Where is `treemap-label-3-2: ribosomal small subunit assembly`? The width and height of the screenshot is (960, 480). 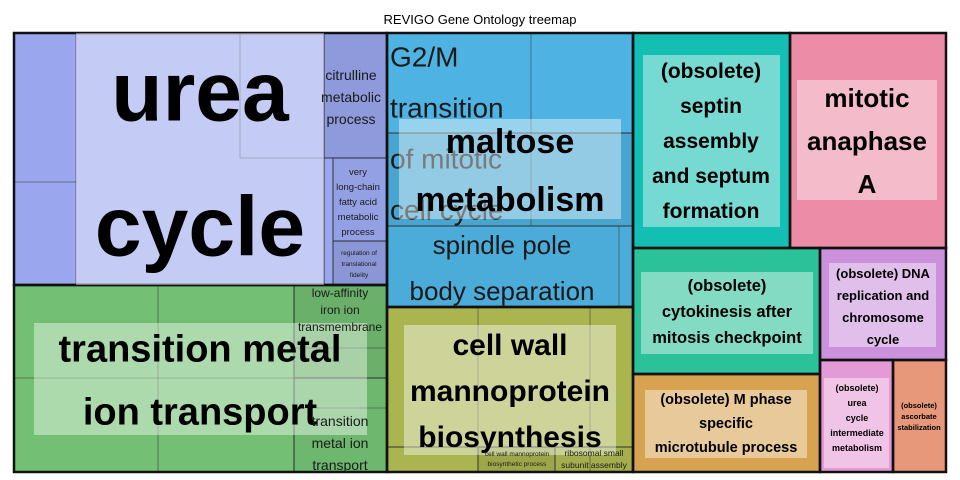 treemap-label-3-2: ribosomal small subunit assembly is located at coordinates (594, 459).